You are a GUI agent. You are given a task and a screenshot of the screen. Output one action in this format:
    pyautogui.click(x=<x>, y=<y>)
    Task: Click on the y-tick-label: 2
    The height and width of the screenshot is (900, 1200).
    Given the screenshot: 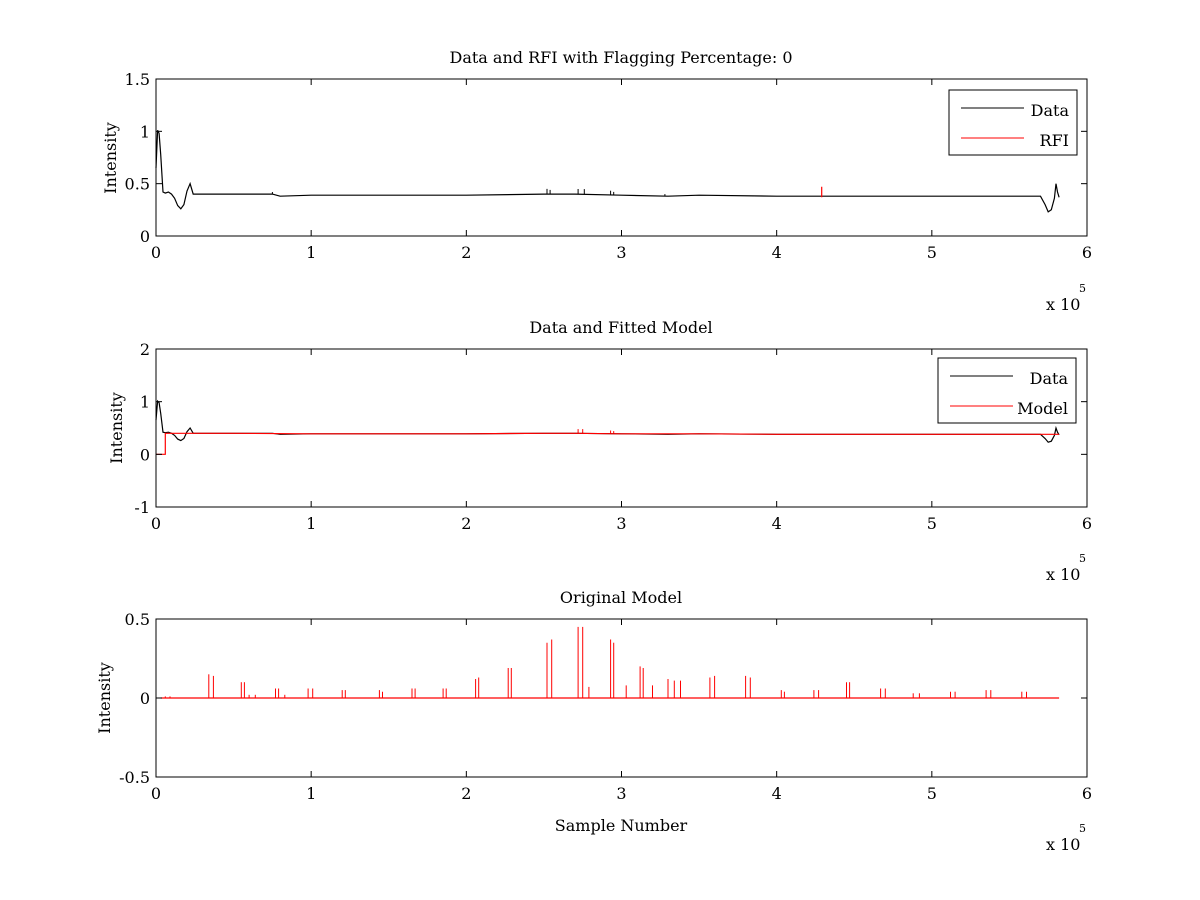 What is the action you would take?
    pyautogui.click(x=145, y=349)
    